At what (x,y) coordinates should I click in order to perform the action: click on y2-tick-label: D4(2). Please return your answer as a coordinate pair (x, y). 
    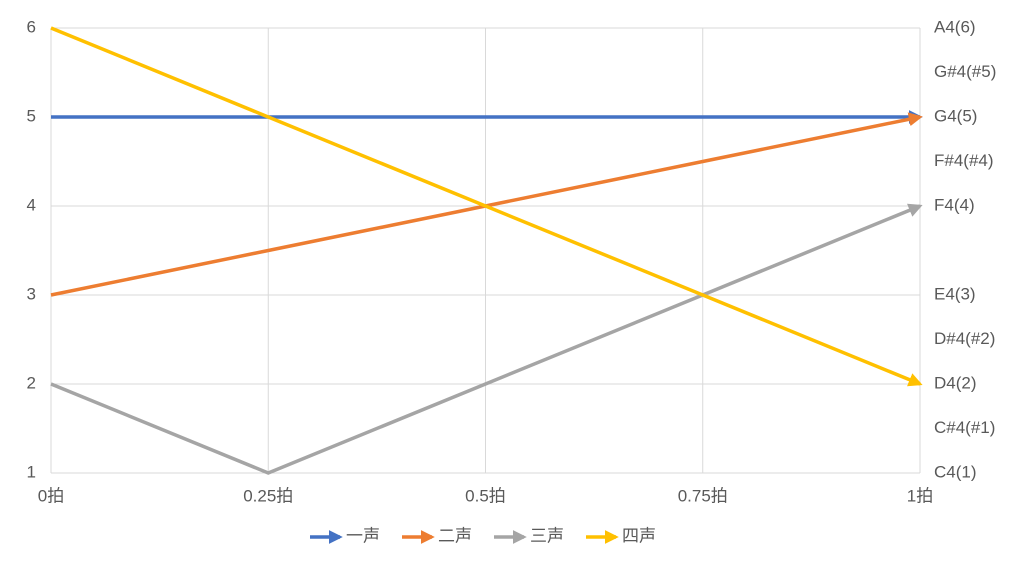
    Looking at the image, I should click on (955, 382).